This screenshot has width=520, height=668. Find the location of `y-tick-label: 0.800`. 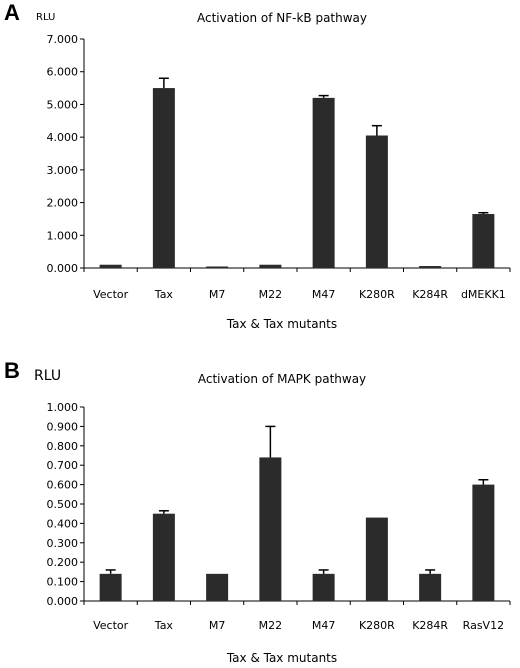

y-tick-label: 0.800 is located at coordinates (63, 446).